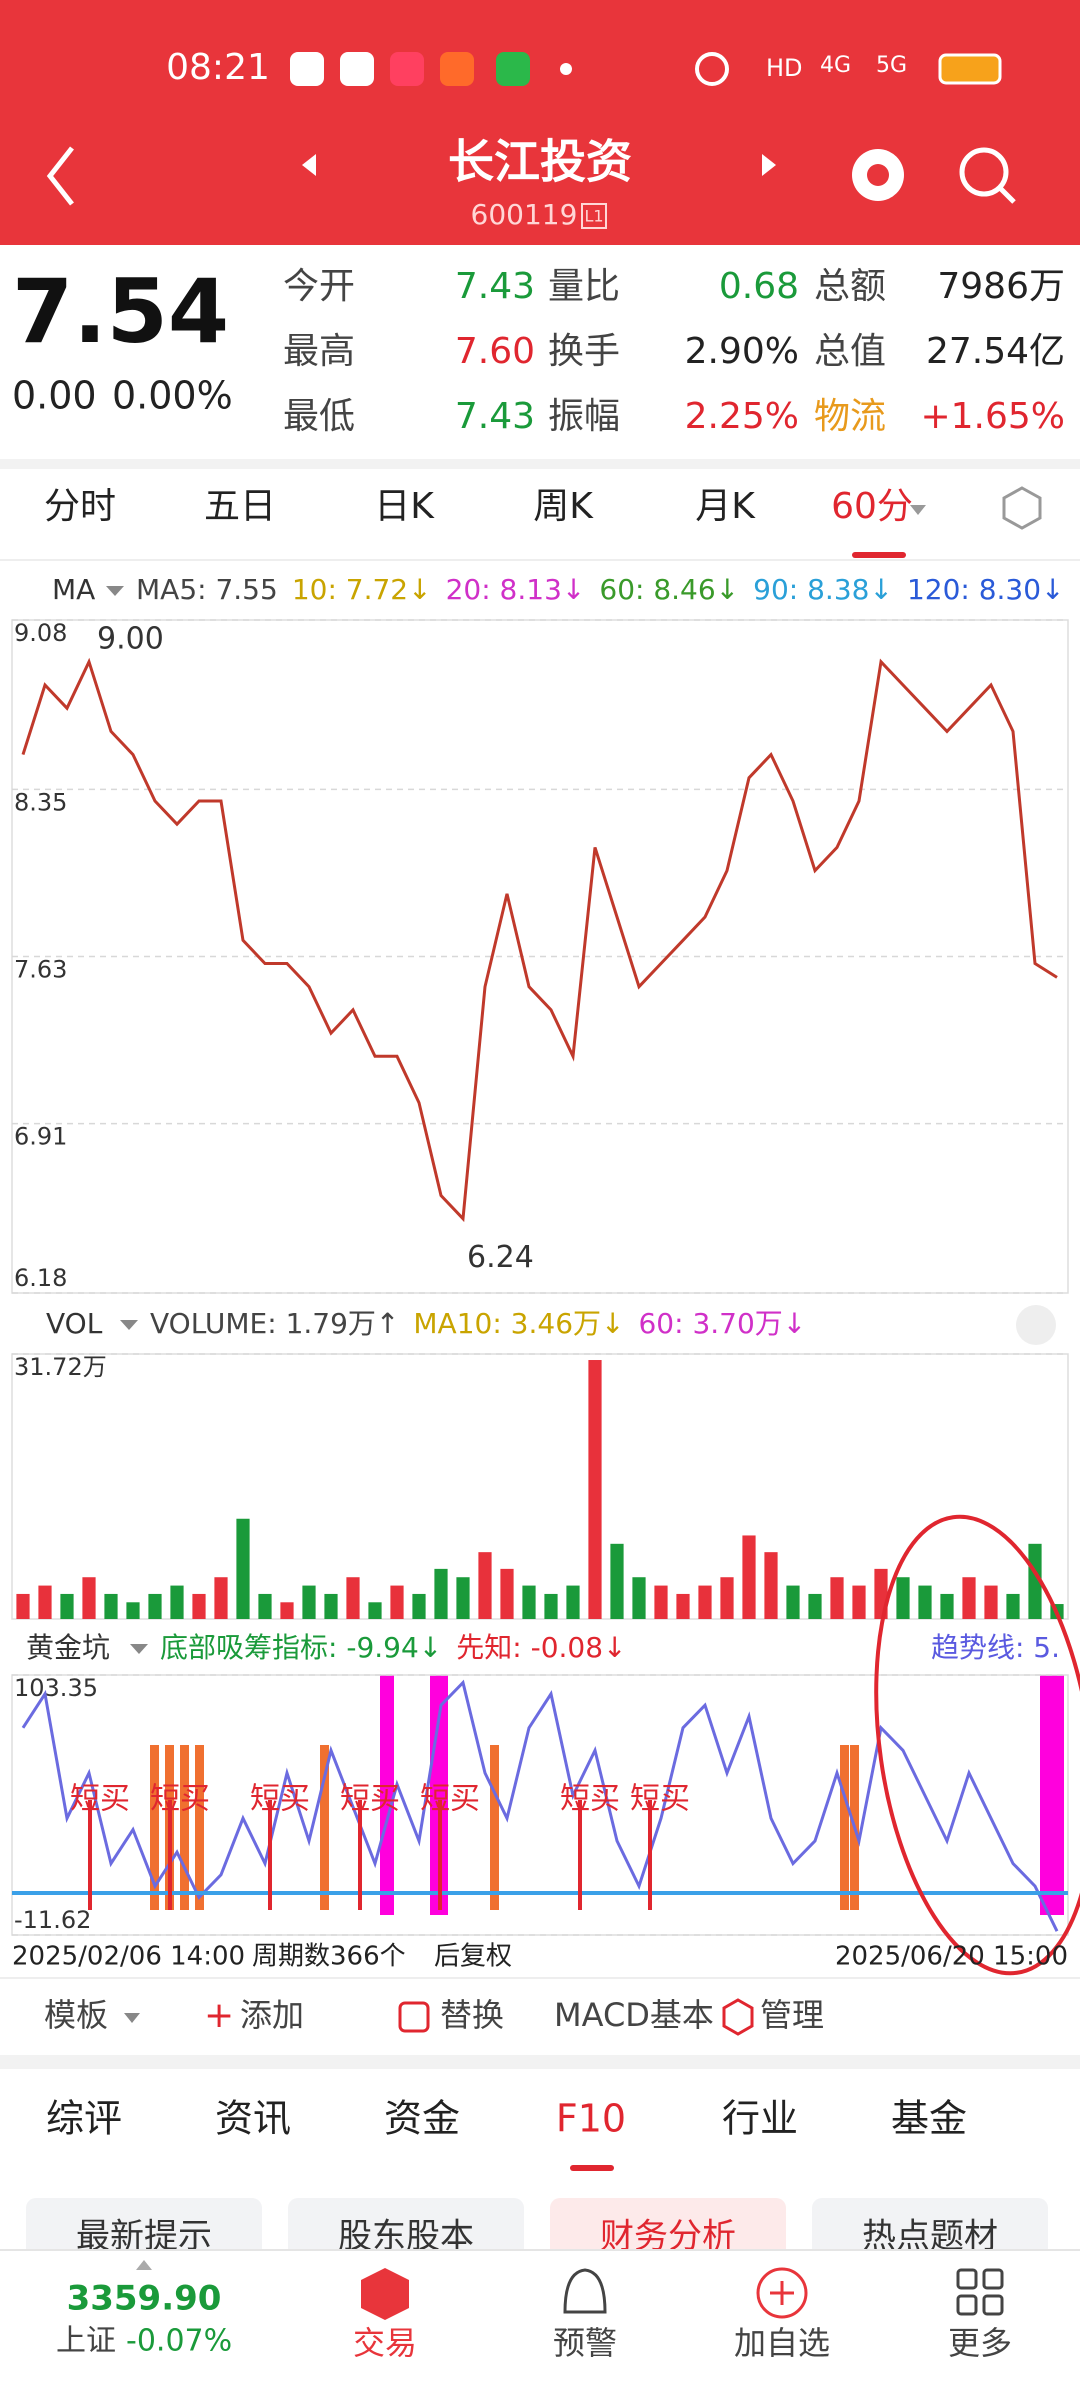  What do you see at coordinates (500, 1257) in the screenshot?
I see `annotation: 6.24` at bounding box center [500, 1257].